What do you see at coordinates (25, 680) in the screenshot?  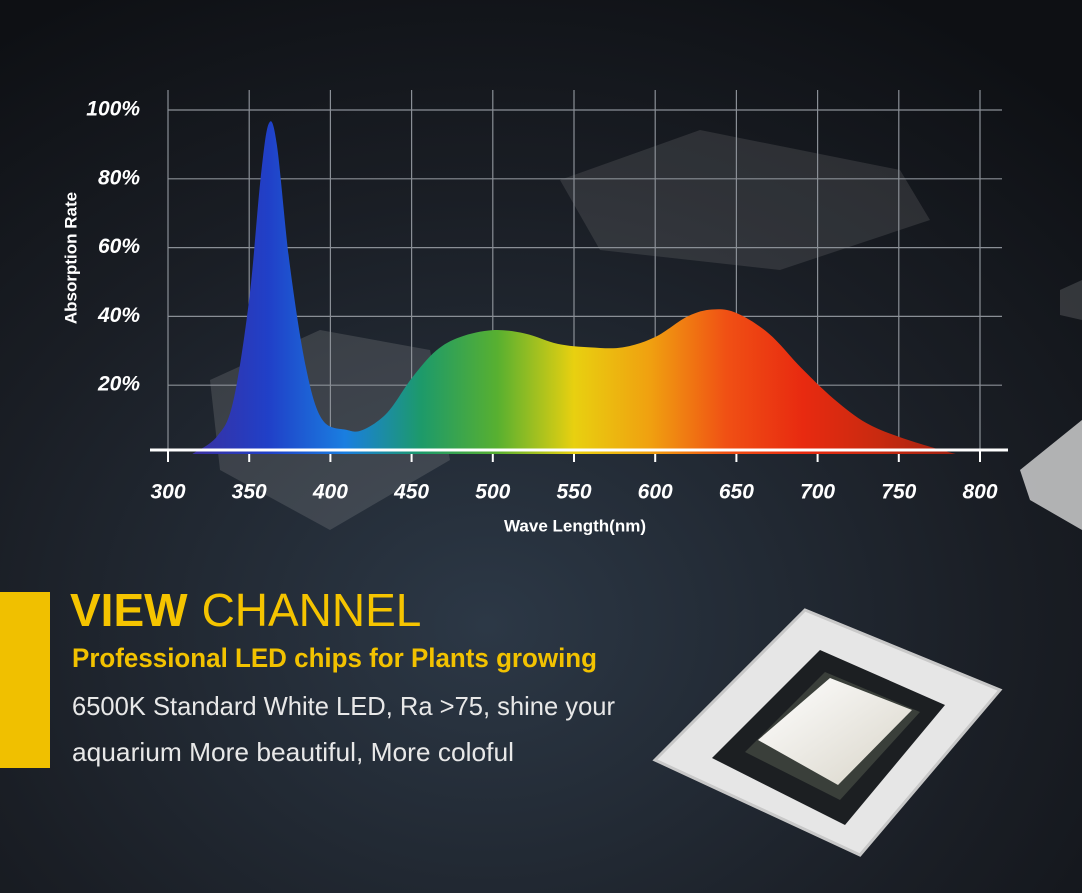 I see `accent-bar` at bounding box center [25, 680].